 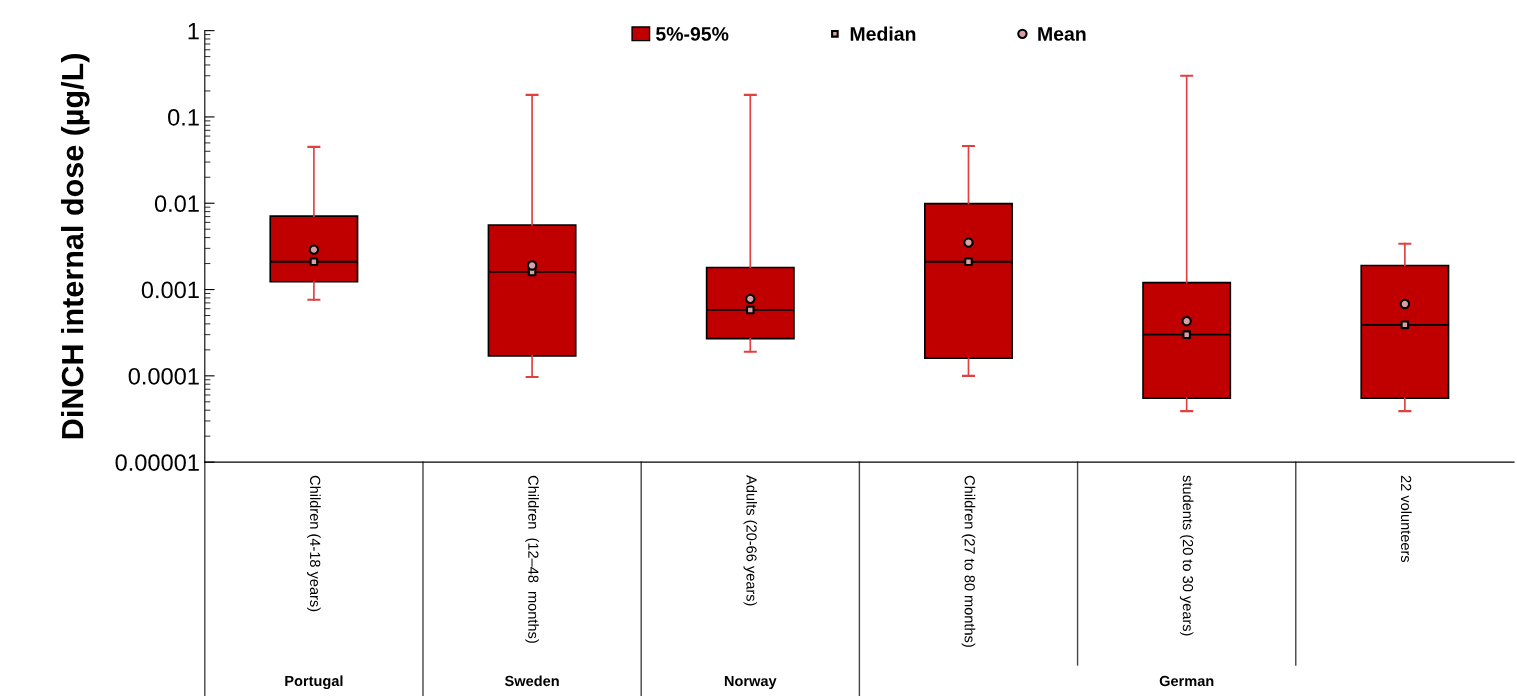 What do you see at coordinates (176, 204) in the screenshot?
I see `y-tick-label: 0.01` at bounding box center [176, 204].